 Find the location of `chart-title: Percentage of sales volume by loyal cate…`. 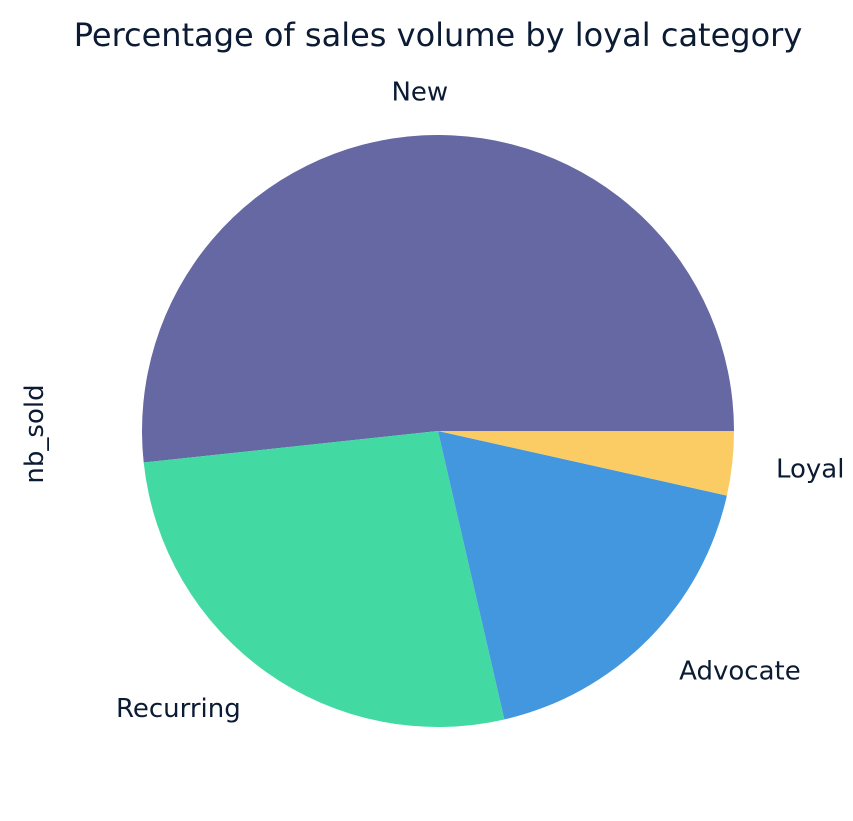

chart-title: Percentage of sales volume by loyal cate… is located at coordinates (438, 35).